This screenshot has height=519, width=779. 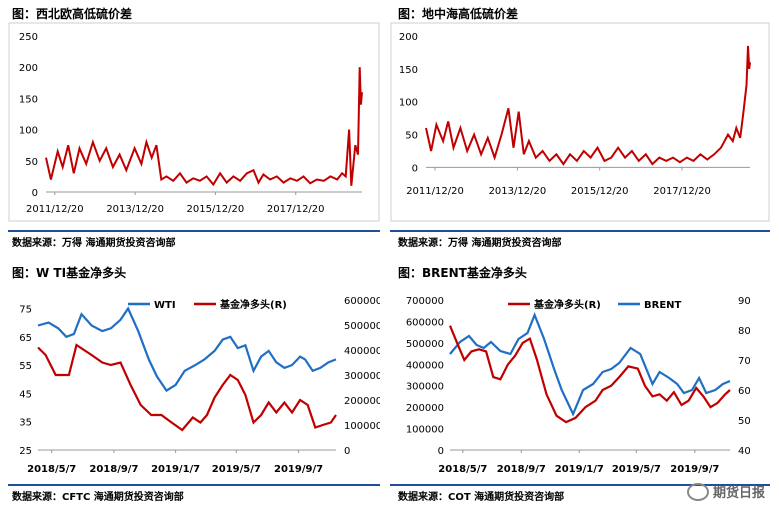 I want to click on y-right-tick-label: 100000, so click(x=362, y=426).